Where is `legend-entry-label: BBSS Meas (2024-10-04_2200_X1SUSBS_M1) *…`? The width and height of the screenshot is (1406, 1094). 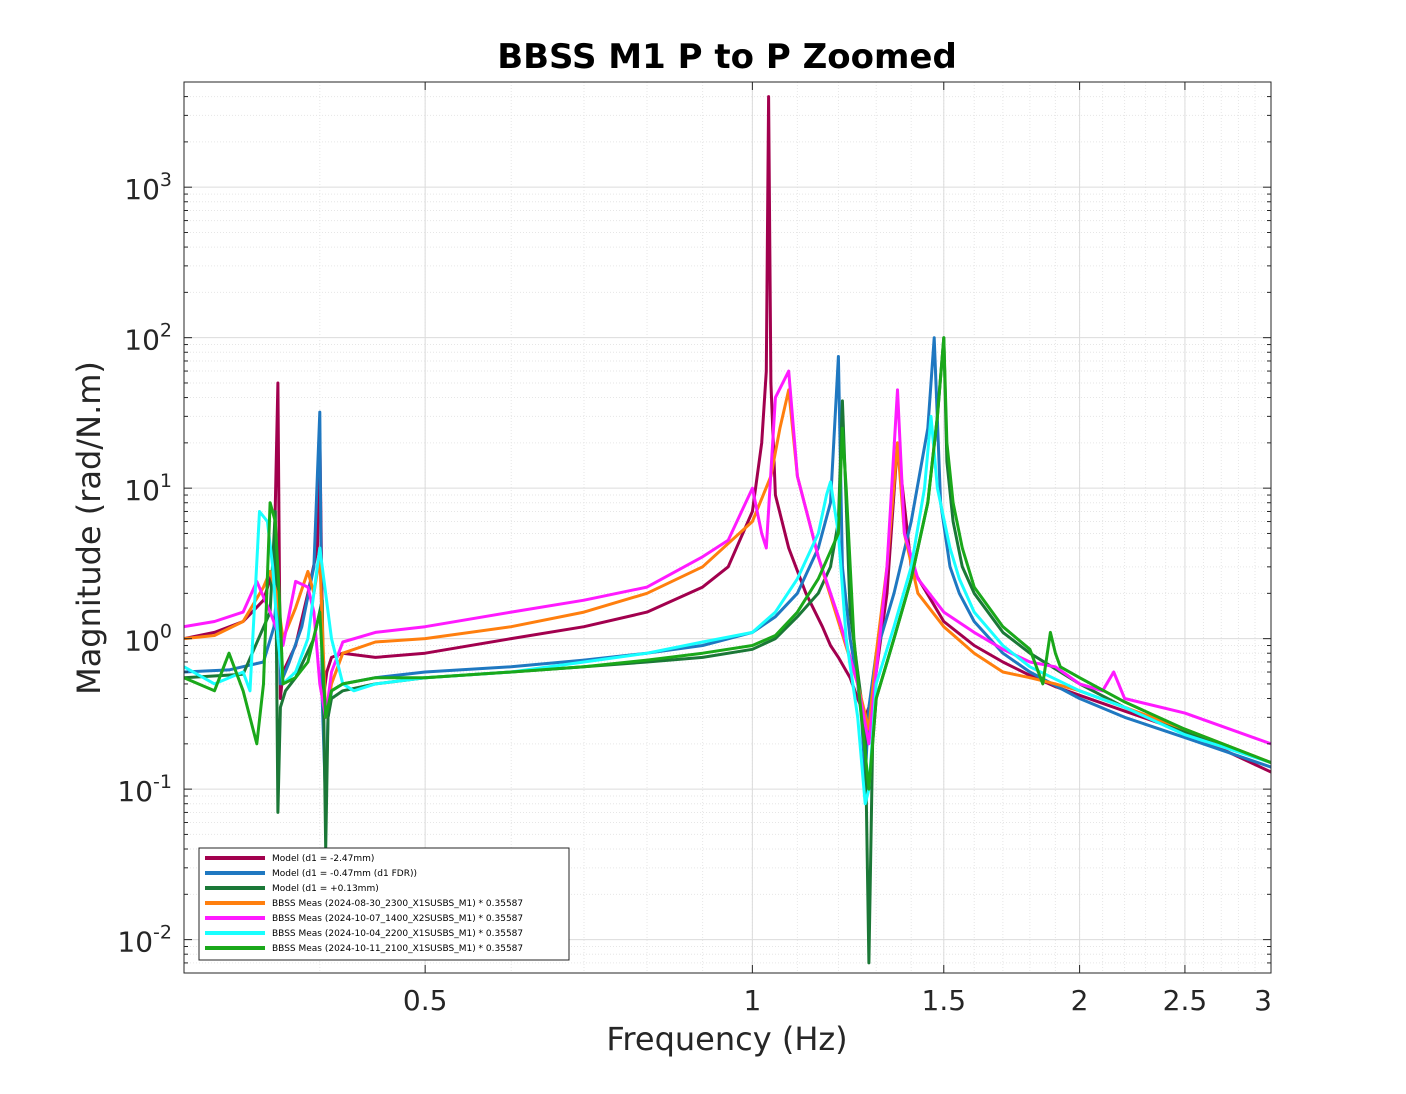
legend-entry-label: BBSS Meas (2024-10-04_2200_X1SUSBS_M1) *… is located at coordinates (397, 934).